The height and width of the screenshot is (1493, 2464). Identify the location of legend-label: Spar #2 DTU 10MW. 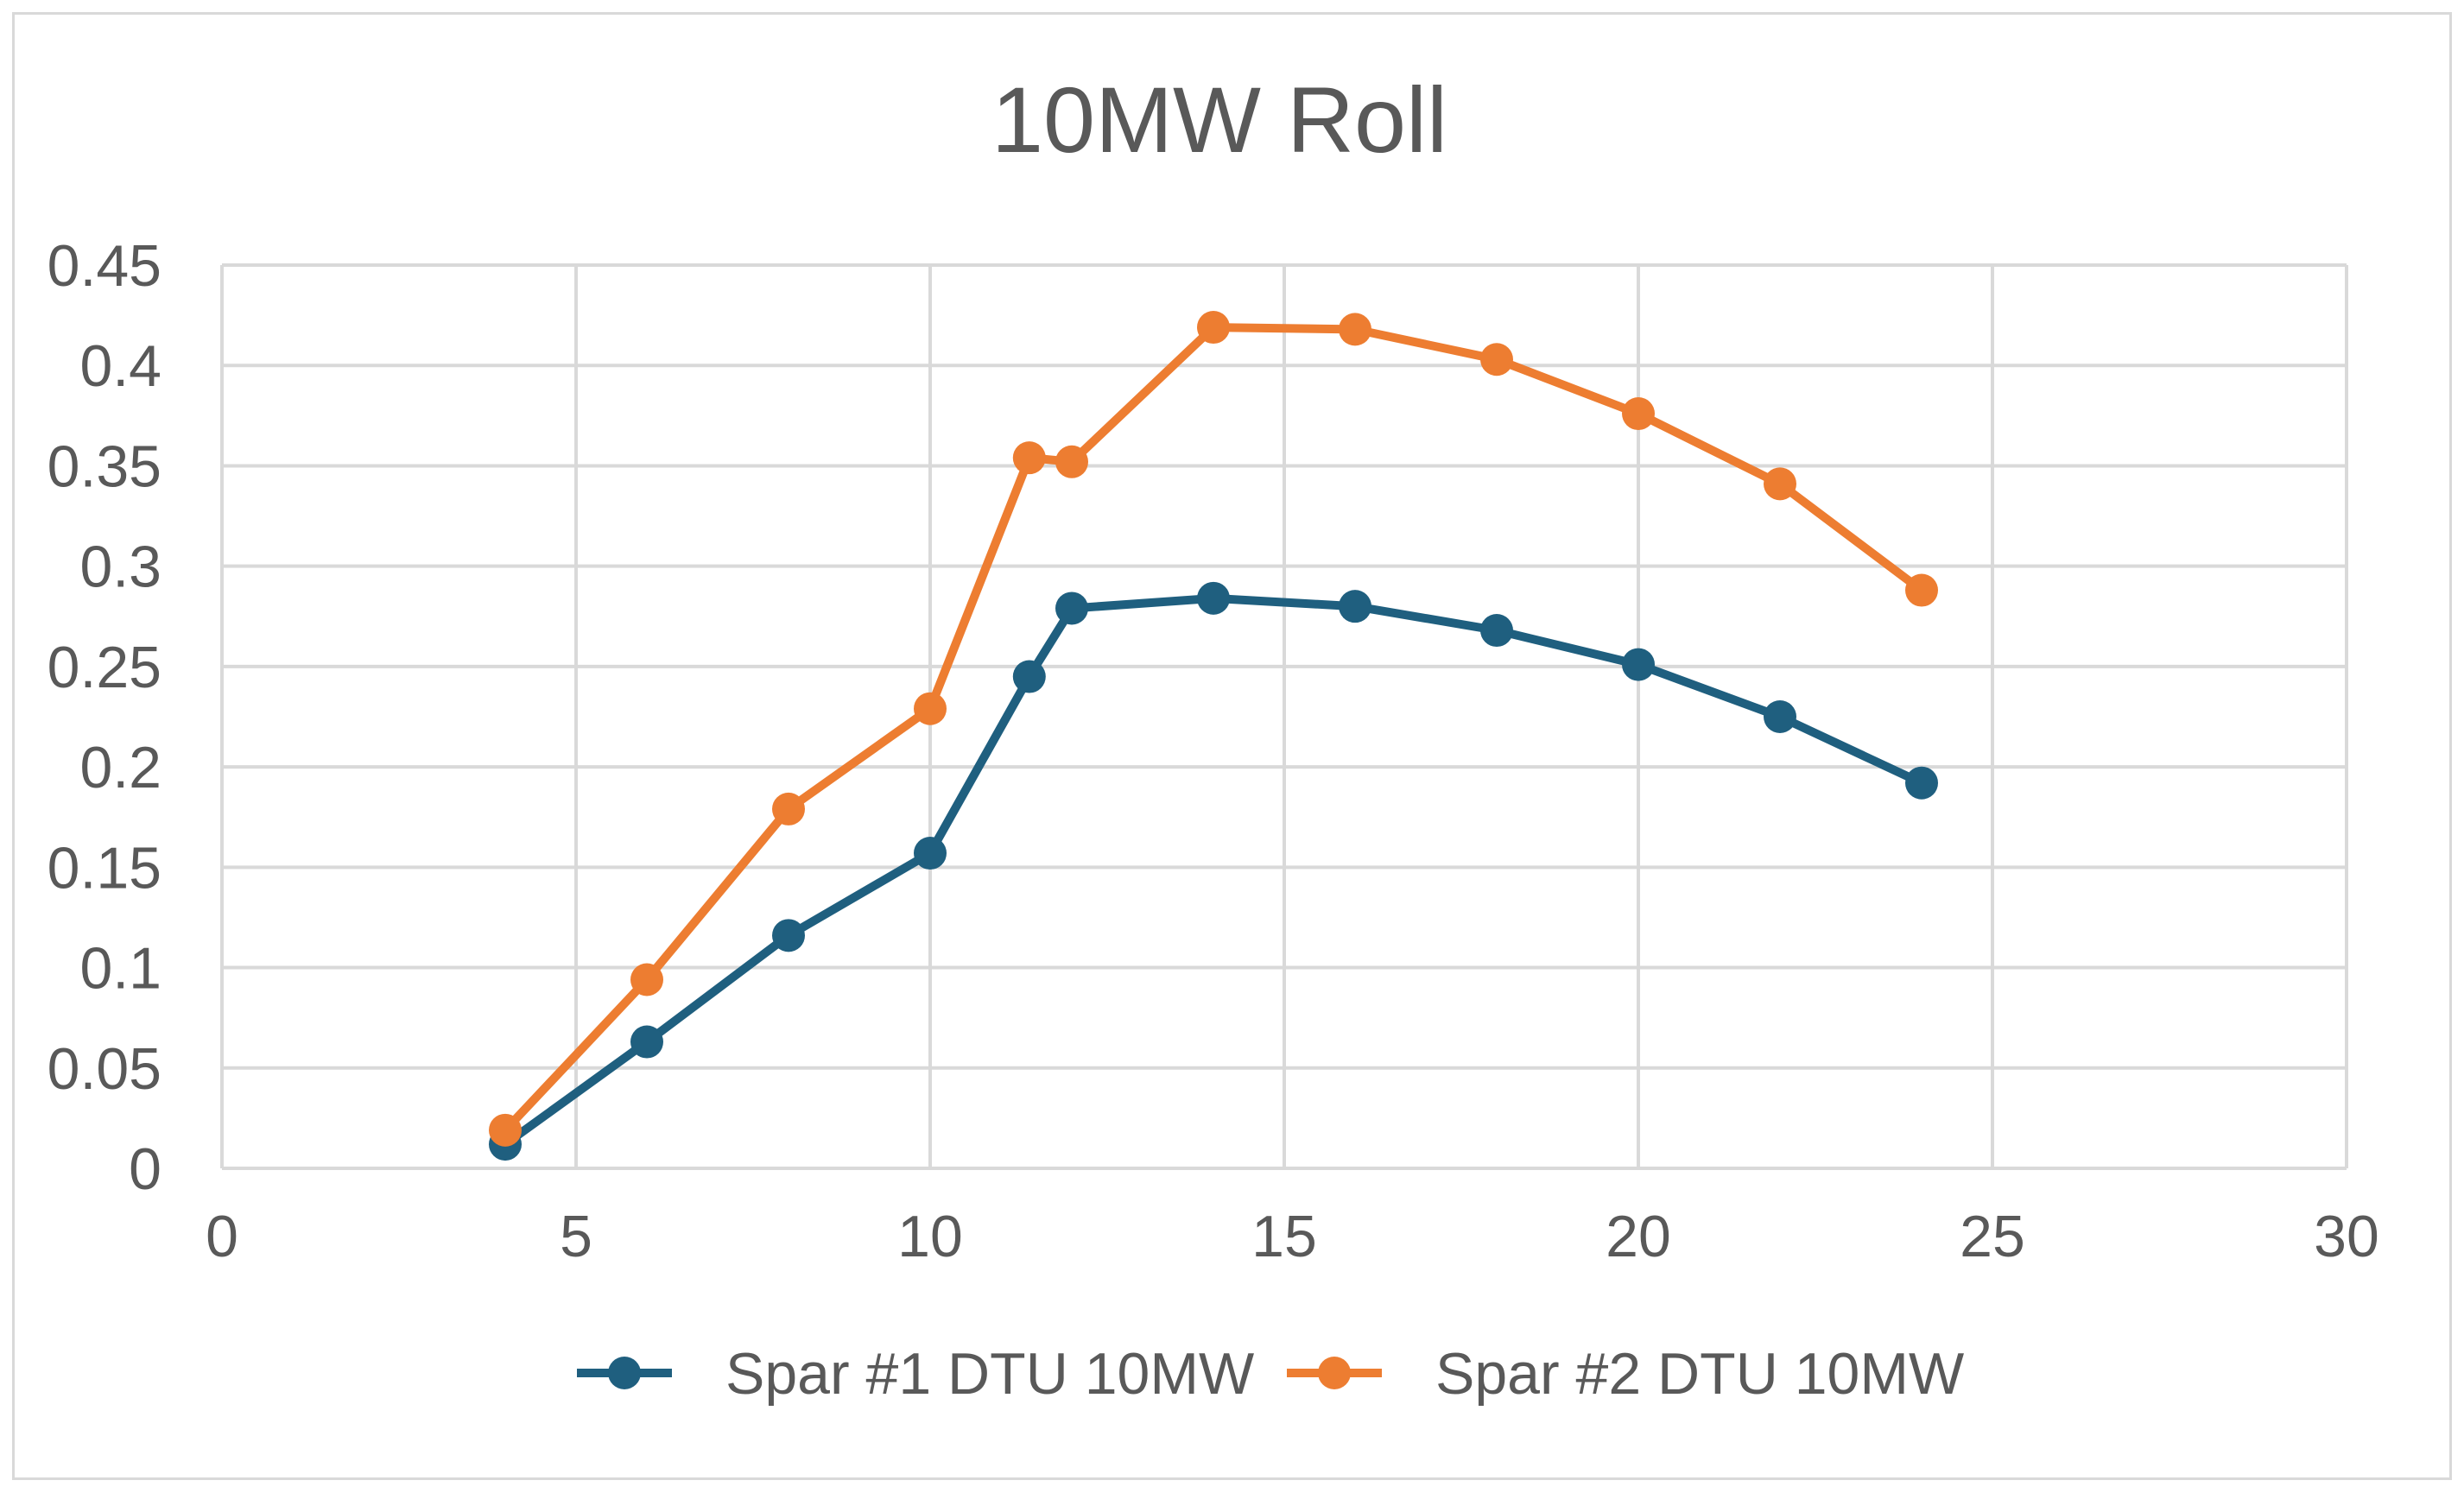
(1699, 1374).